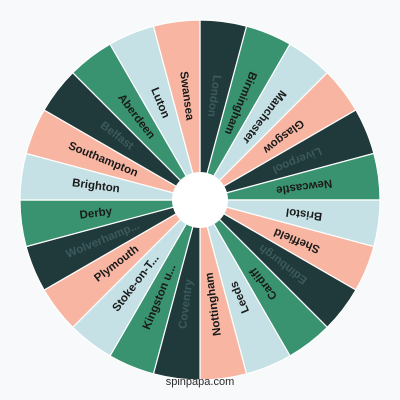  Describe the element at coordinates (96, 214) in the screenshot. I see `segment-label: Derby` at that location.